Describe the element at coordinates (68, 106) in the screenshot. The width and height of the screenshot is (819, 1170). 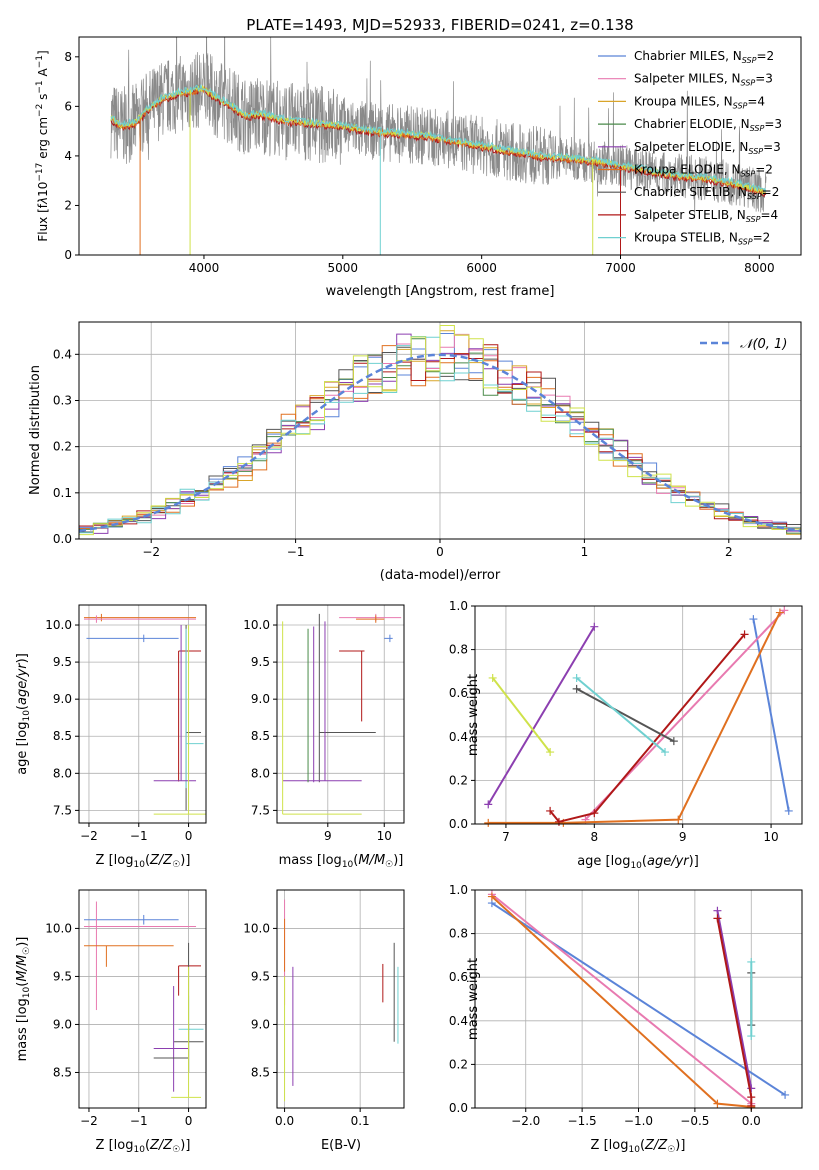
I see `y-tick-label: 6` at that location.